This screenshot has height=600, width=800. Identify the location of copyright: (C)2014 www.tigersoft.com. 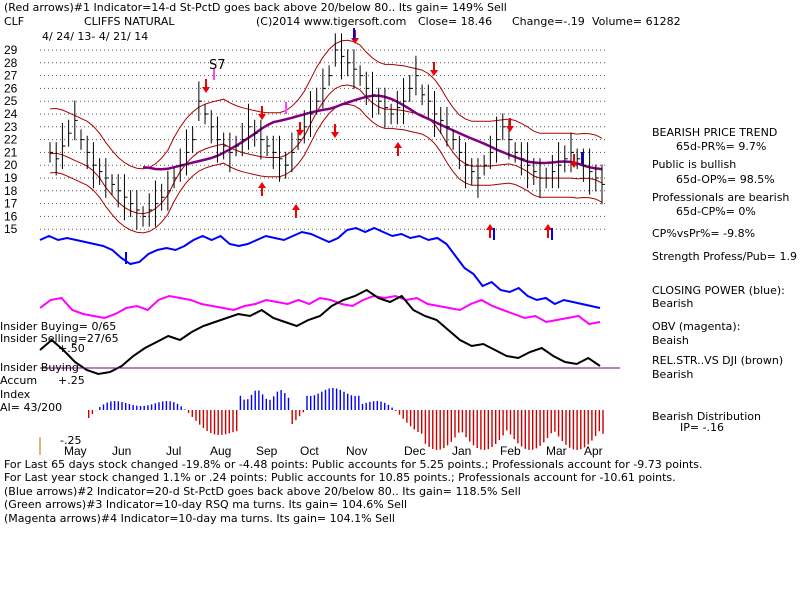
(331, 21).